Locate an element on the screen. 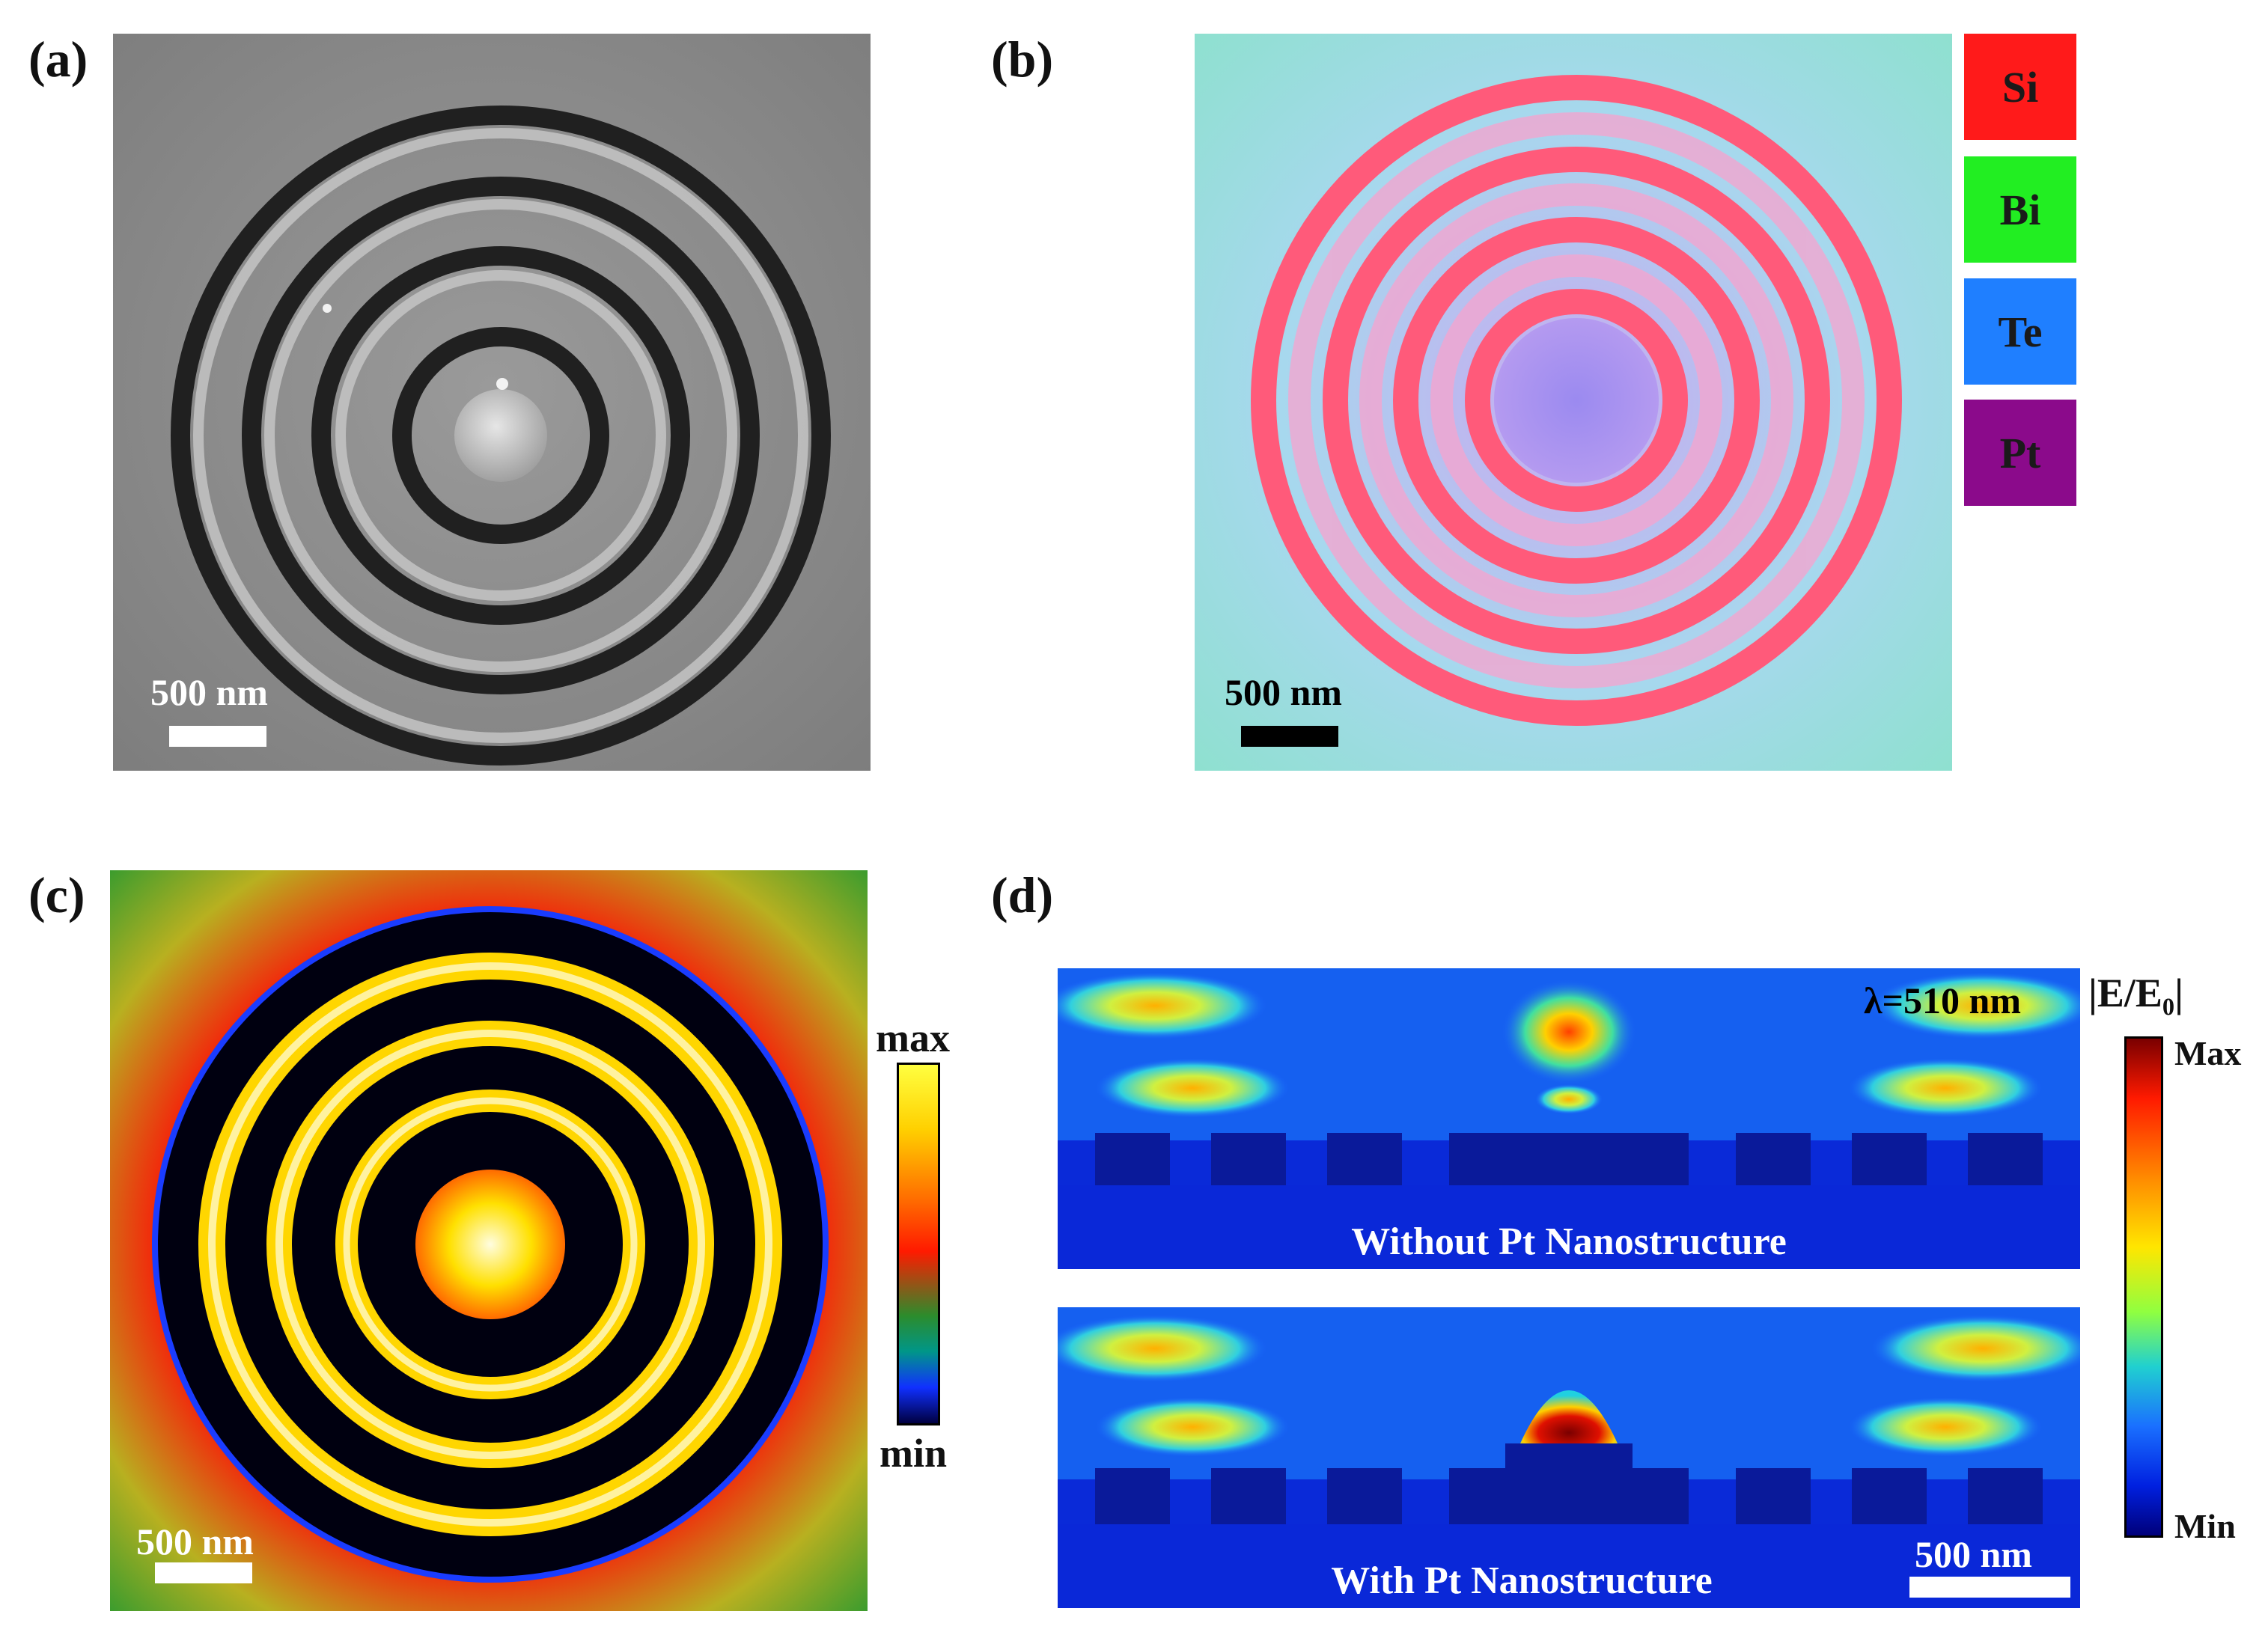 The image size is (2268, 1641). colorbar-c is located at coordinates (918, 1244).